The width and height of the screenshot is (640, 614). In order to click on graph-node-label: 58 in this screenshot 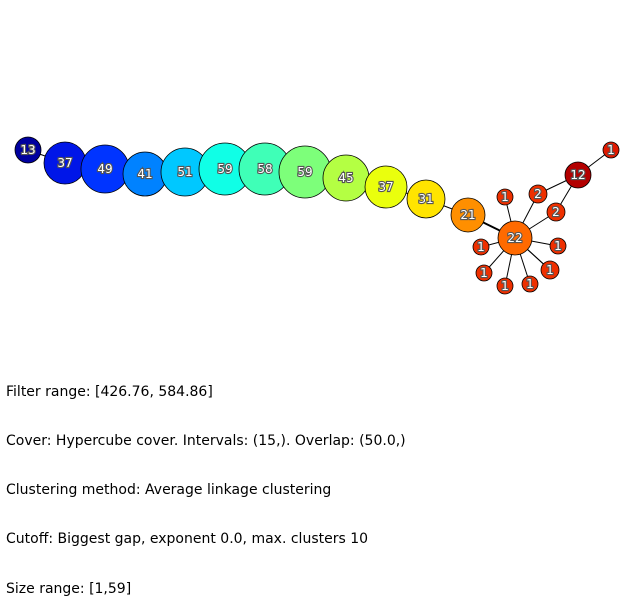, I will do `click(264, 169)`.